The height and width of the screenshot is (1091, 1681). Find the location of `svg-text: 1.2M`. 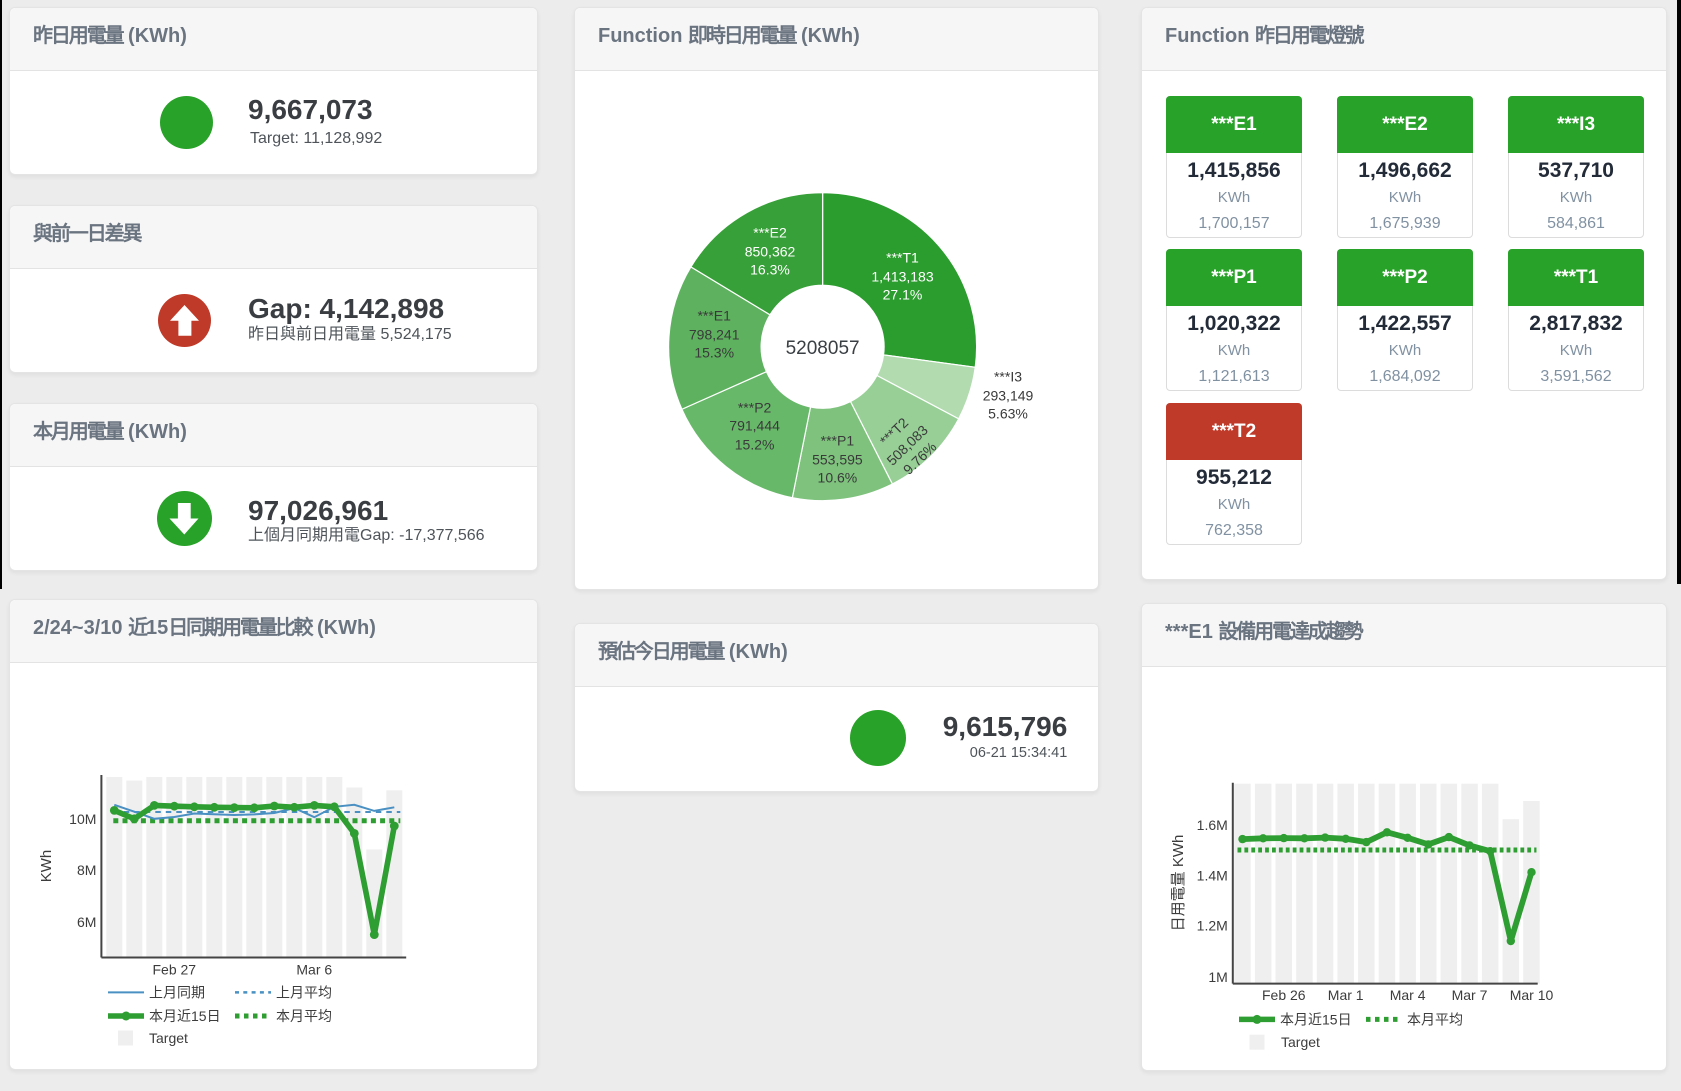

svg-text: 1.2M is located at coordinates (1212, 925).